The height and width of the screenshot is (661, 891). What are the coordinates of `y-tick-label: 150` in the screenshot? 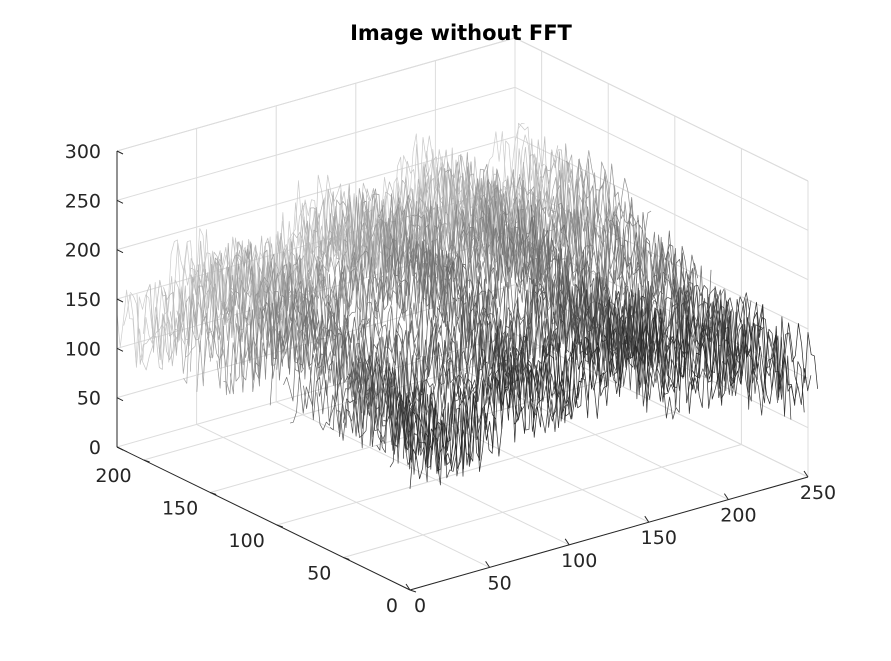 It's located at (180, 509).